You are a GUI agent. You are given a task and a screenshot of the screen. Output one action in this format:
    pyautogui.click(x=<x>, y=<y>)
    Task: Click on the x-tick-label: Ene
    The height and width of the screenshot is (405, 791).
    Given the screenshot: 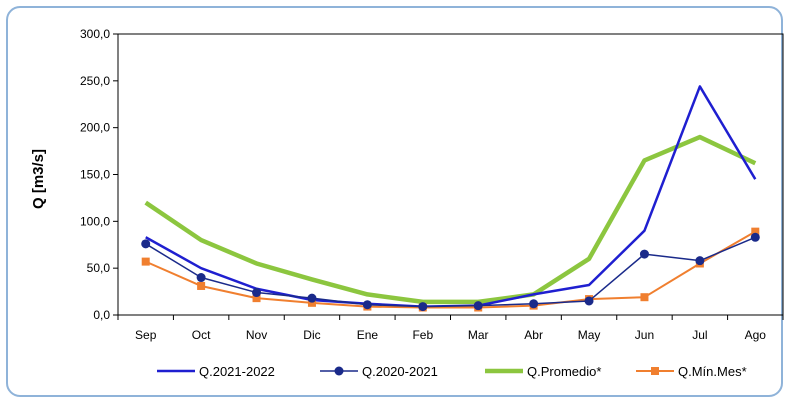 What is the action you would take?
    pyautogui.click(x=368, y=335)
    